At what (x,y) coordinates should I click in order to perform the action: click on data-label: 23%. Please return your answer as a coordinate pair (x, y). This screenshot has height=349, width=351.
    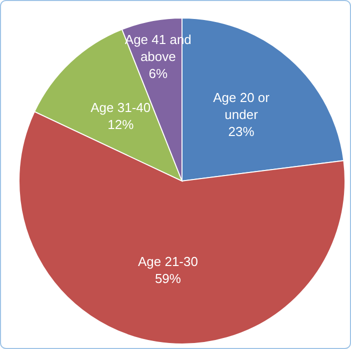
    Looking at the image, I should click on (241, 130).